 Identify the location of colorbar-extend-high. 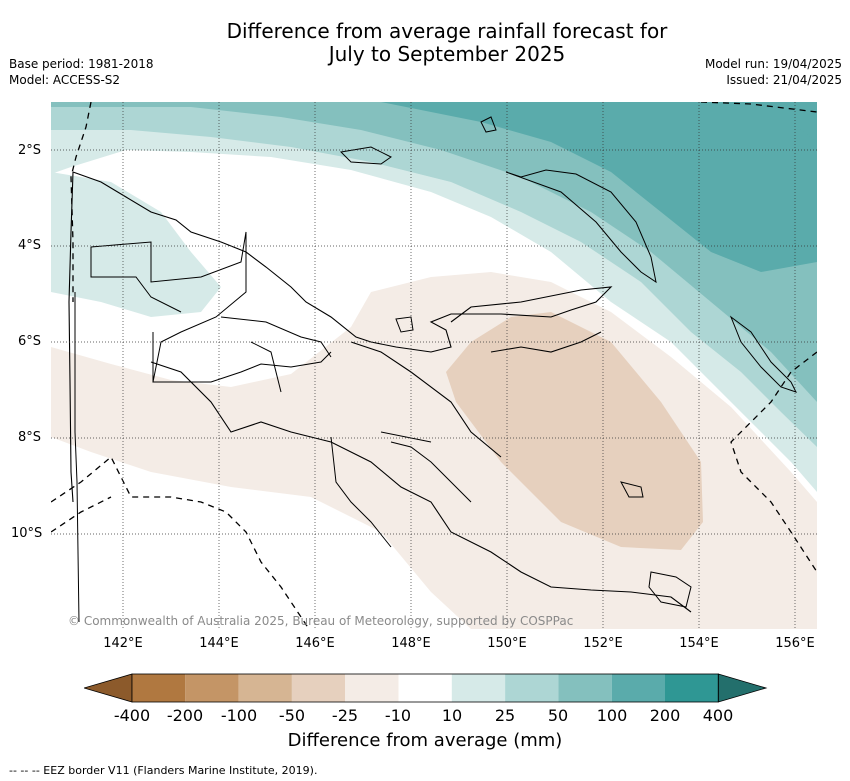
(742, 688).